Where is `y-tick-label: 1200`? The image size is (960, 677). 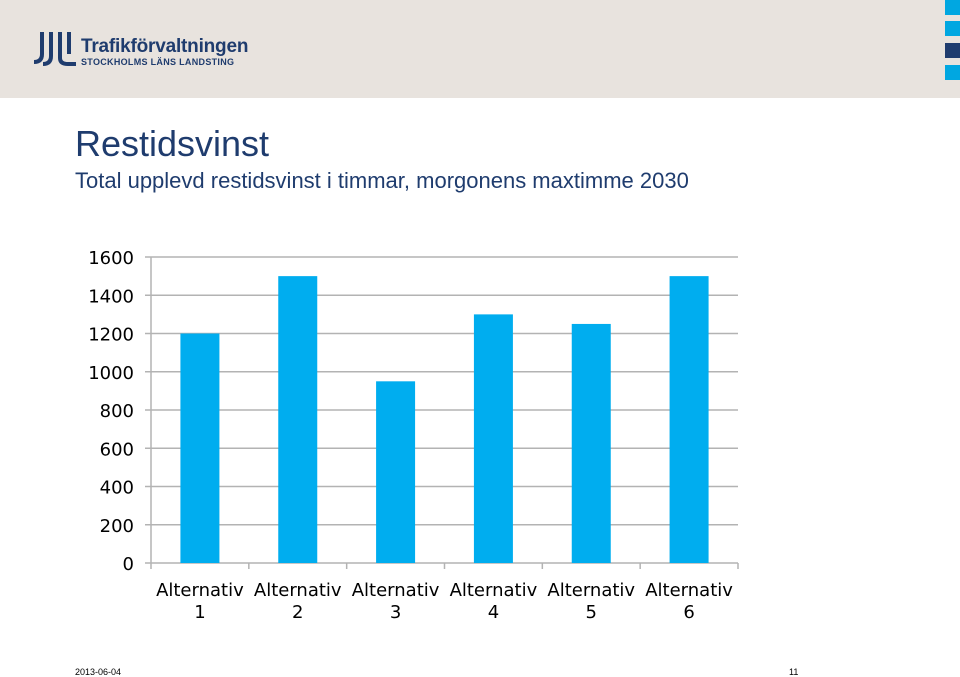 y-tick-label: 1200 is located at coordinates (111, 335).